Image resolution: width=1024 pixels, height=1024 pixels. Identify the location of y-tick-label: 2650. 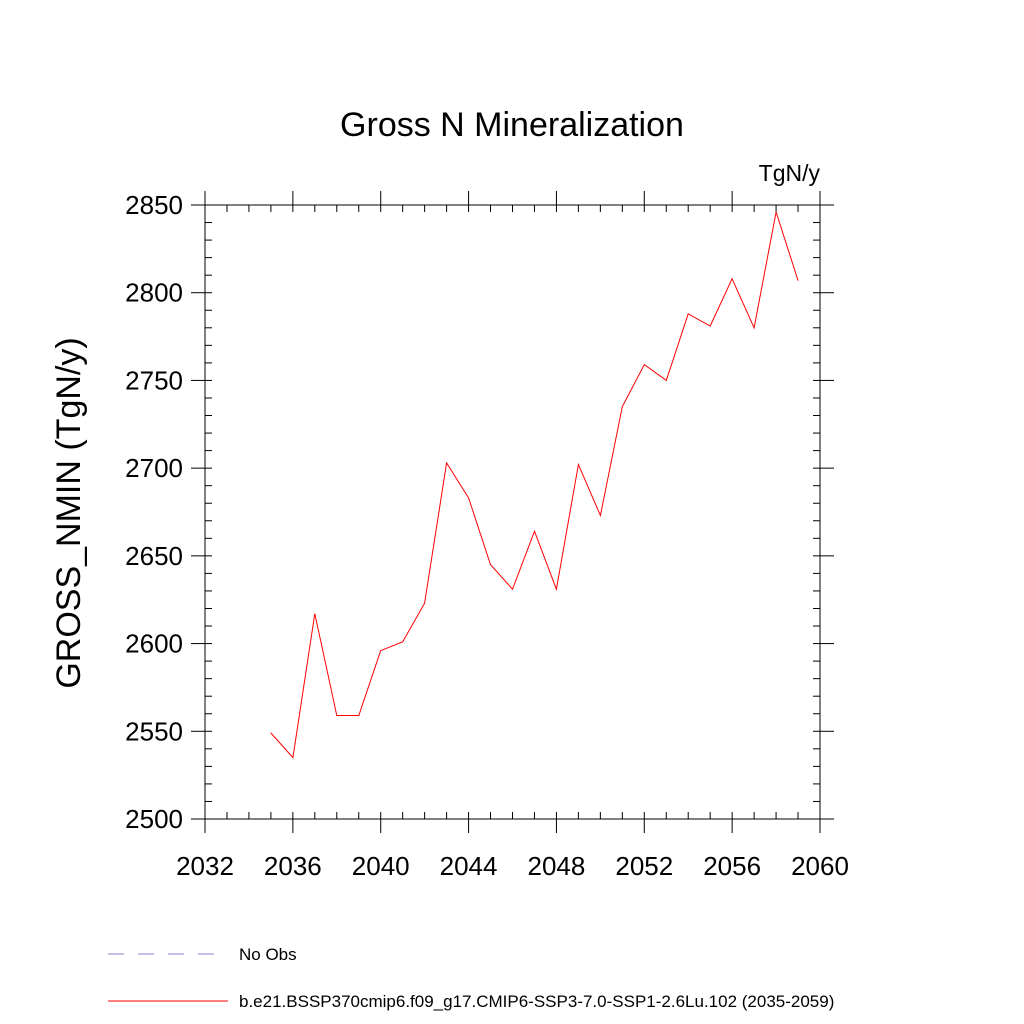
(154, 556).